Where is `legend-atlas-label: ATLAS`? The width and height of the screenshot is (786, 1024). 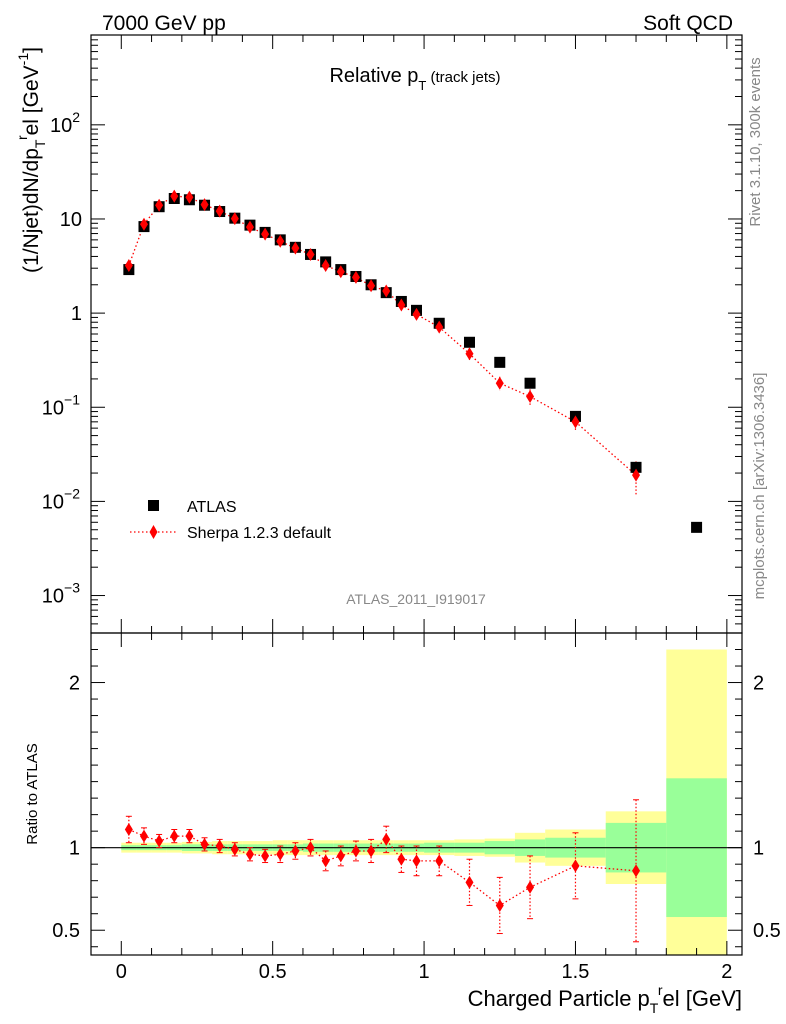
legend-atlas-label: ATLAS is located at coordinates (212, 507).